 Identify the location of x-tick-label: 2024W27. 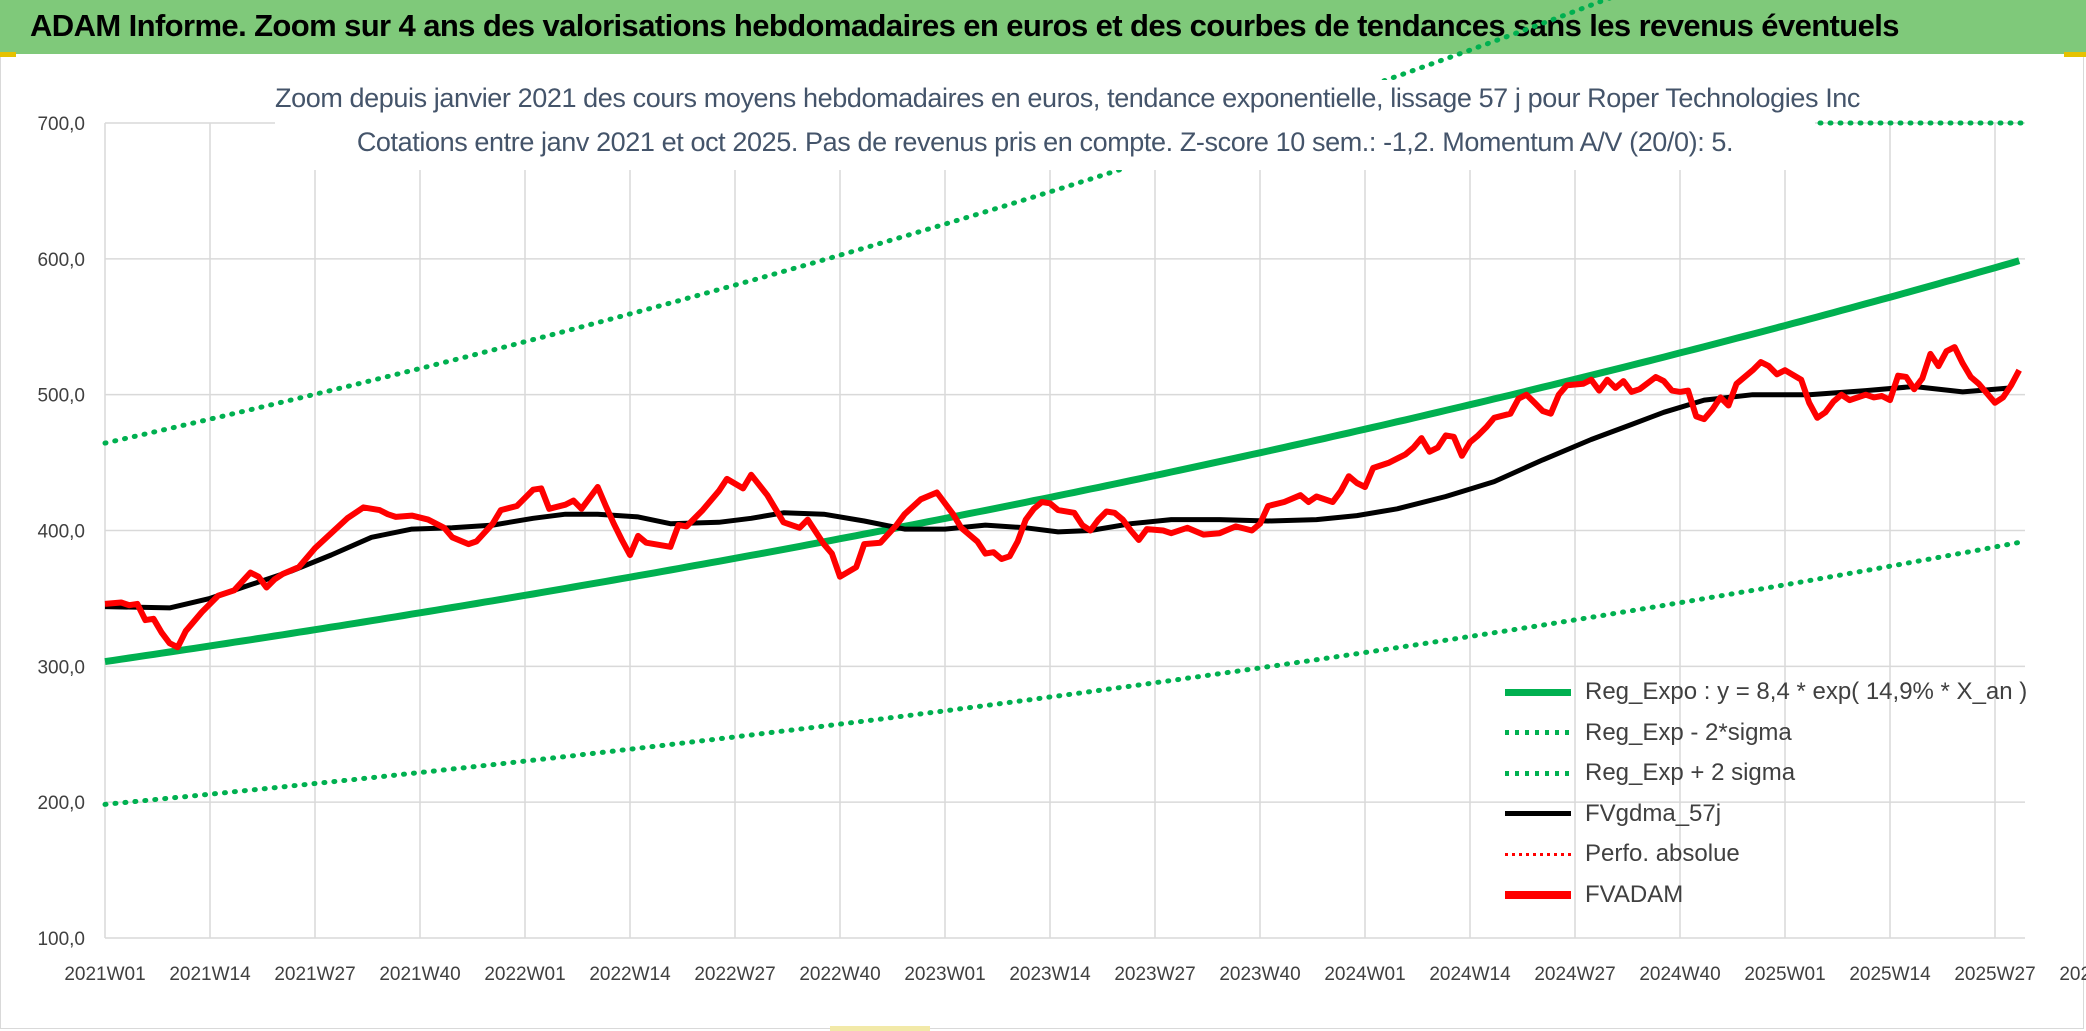
(1574, 974).